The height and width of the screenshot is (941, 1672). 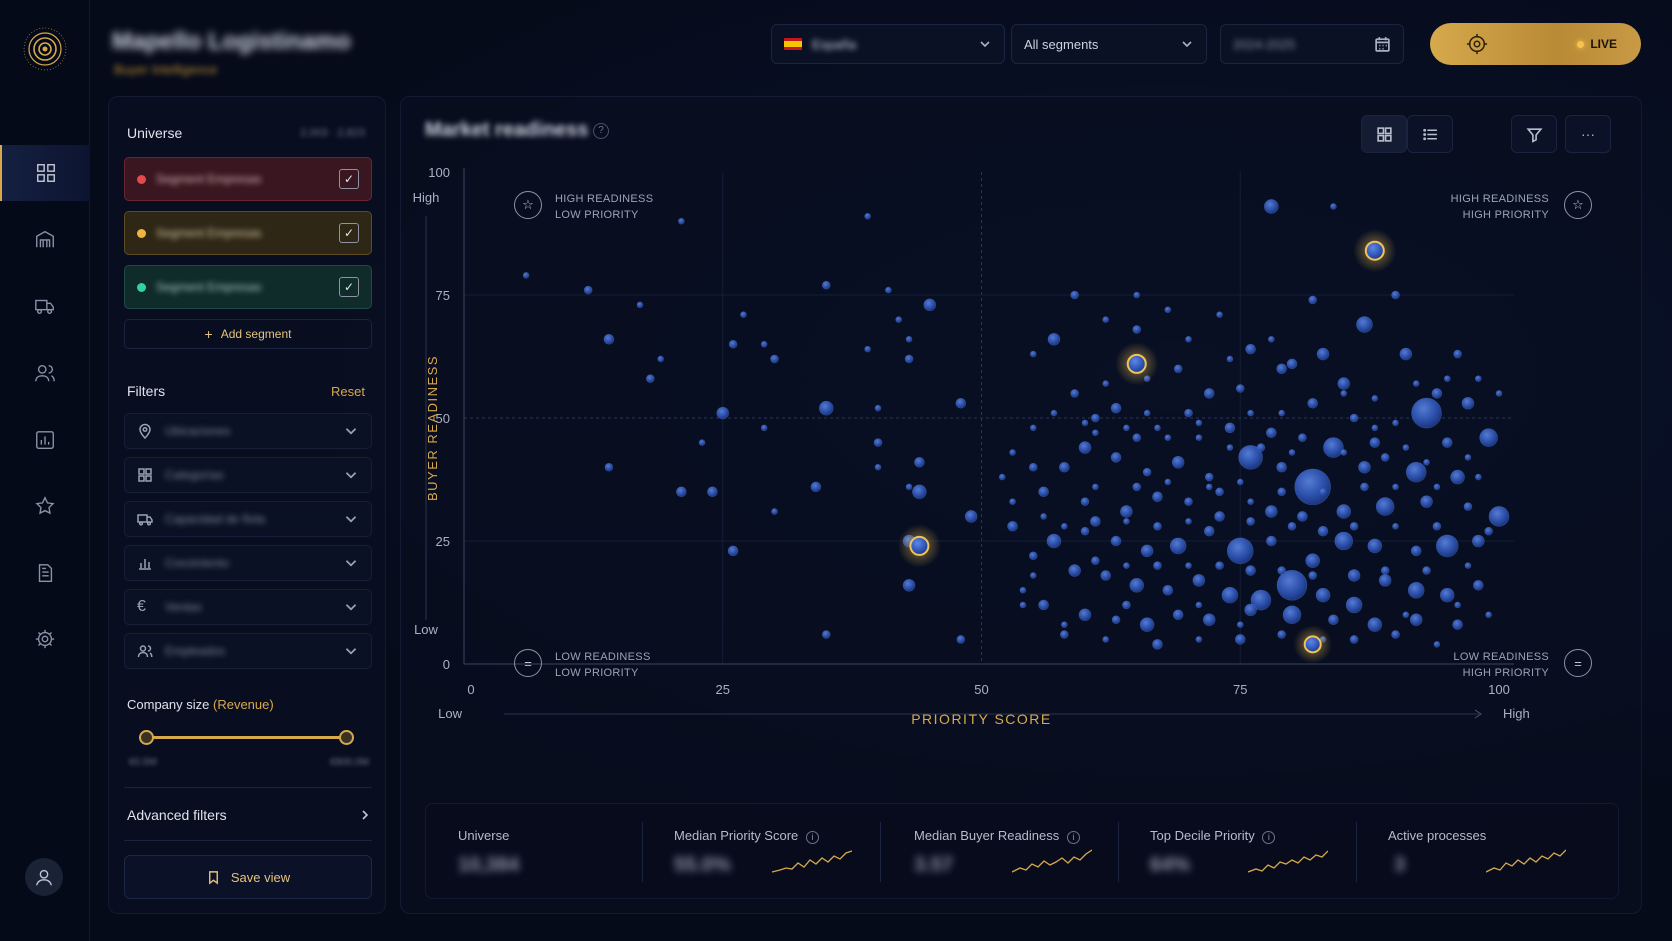 I want to click on save-view-button: Save view, so click(x=248, y=877).